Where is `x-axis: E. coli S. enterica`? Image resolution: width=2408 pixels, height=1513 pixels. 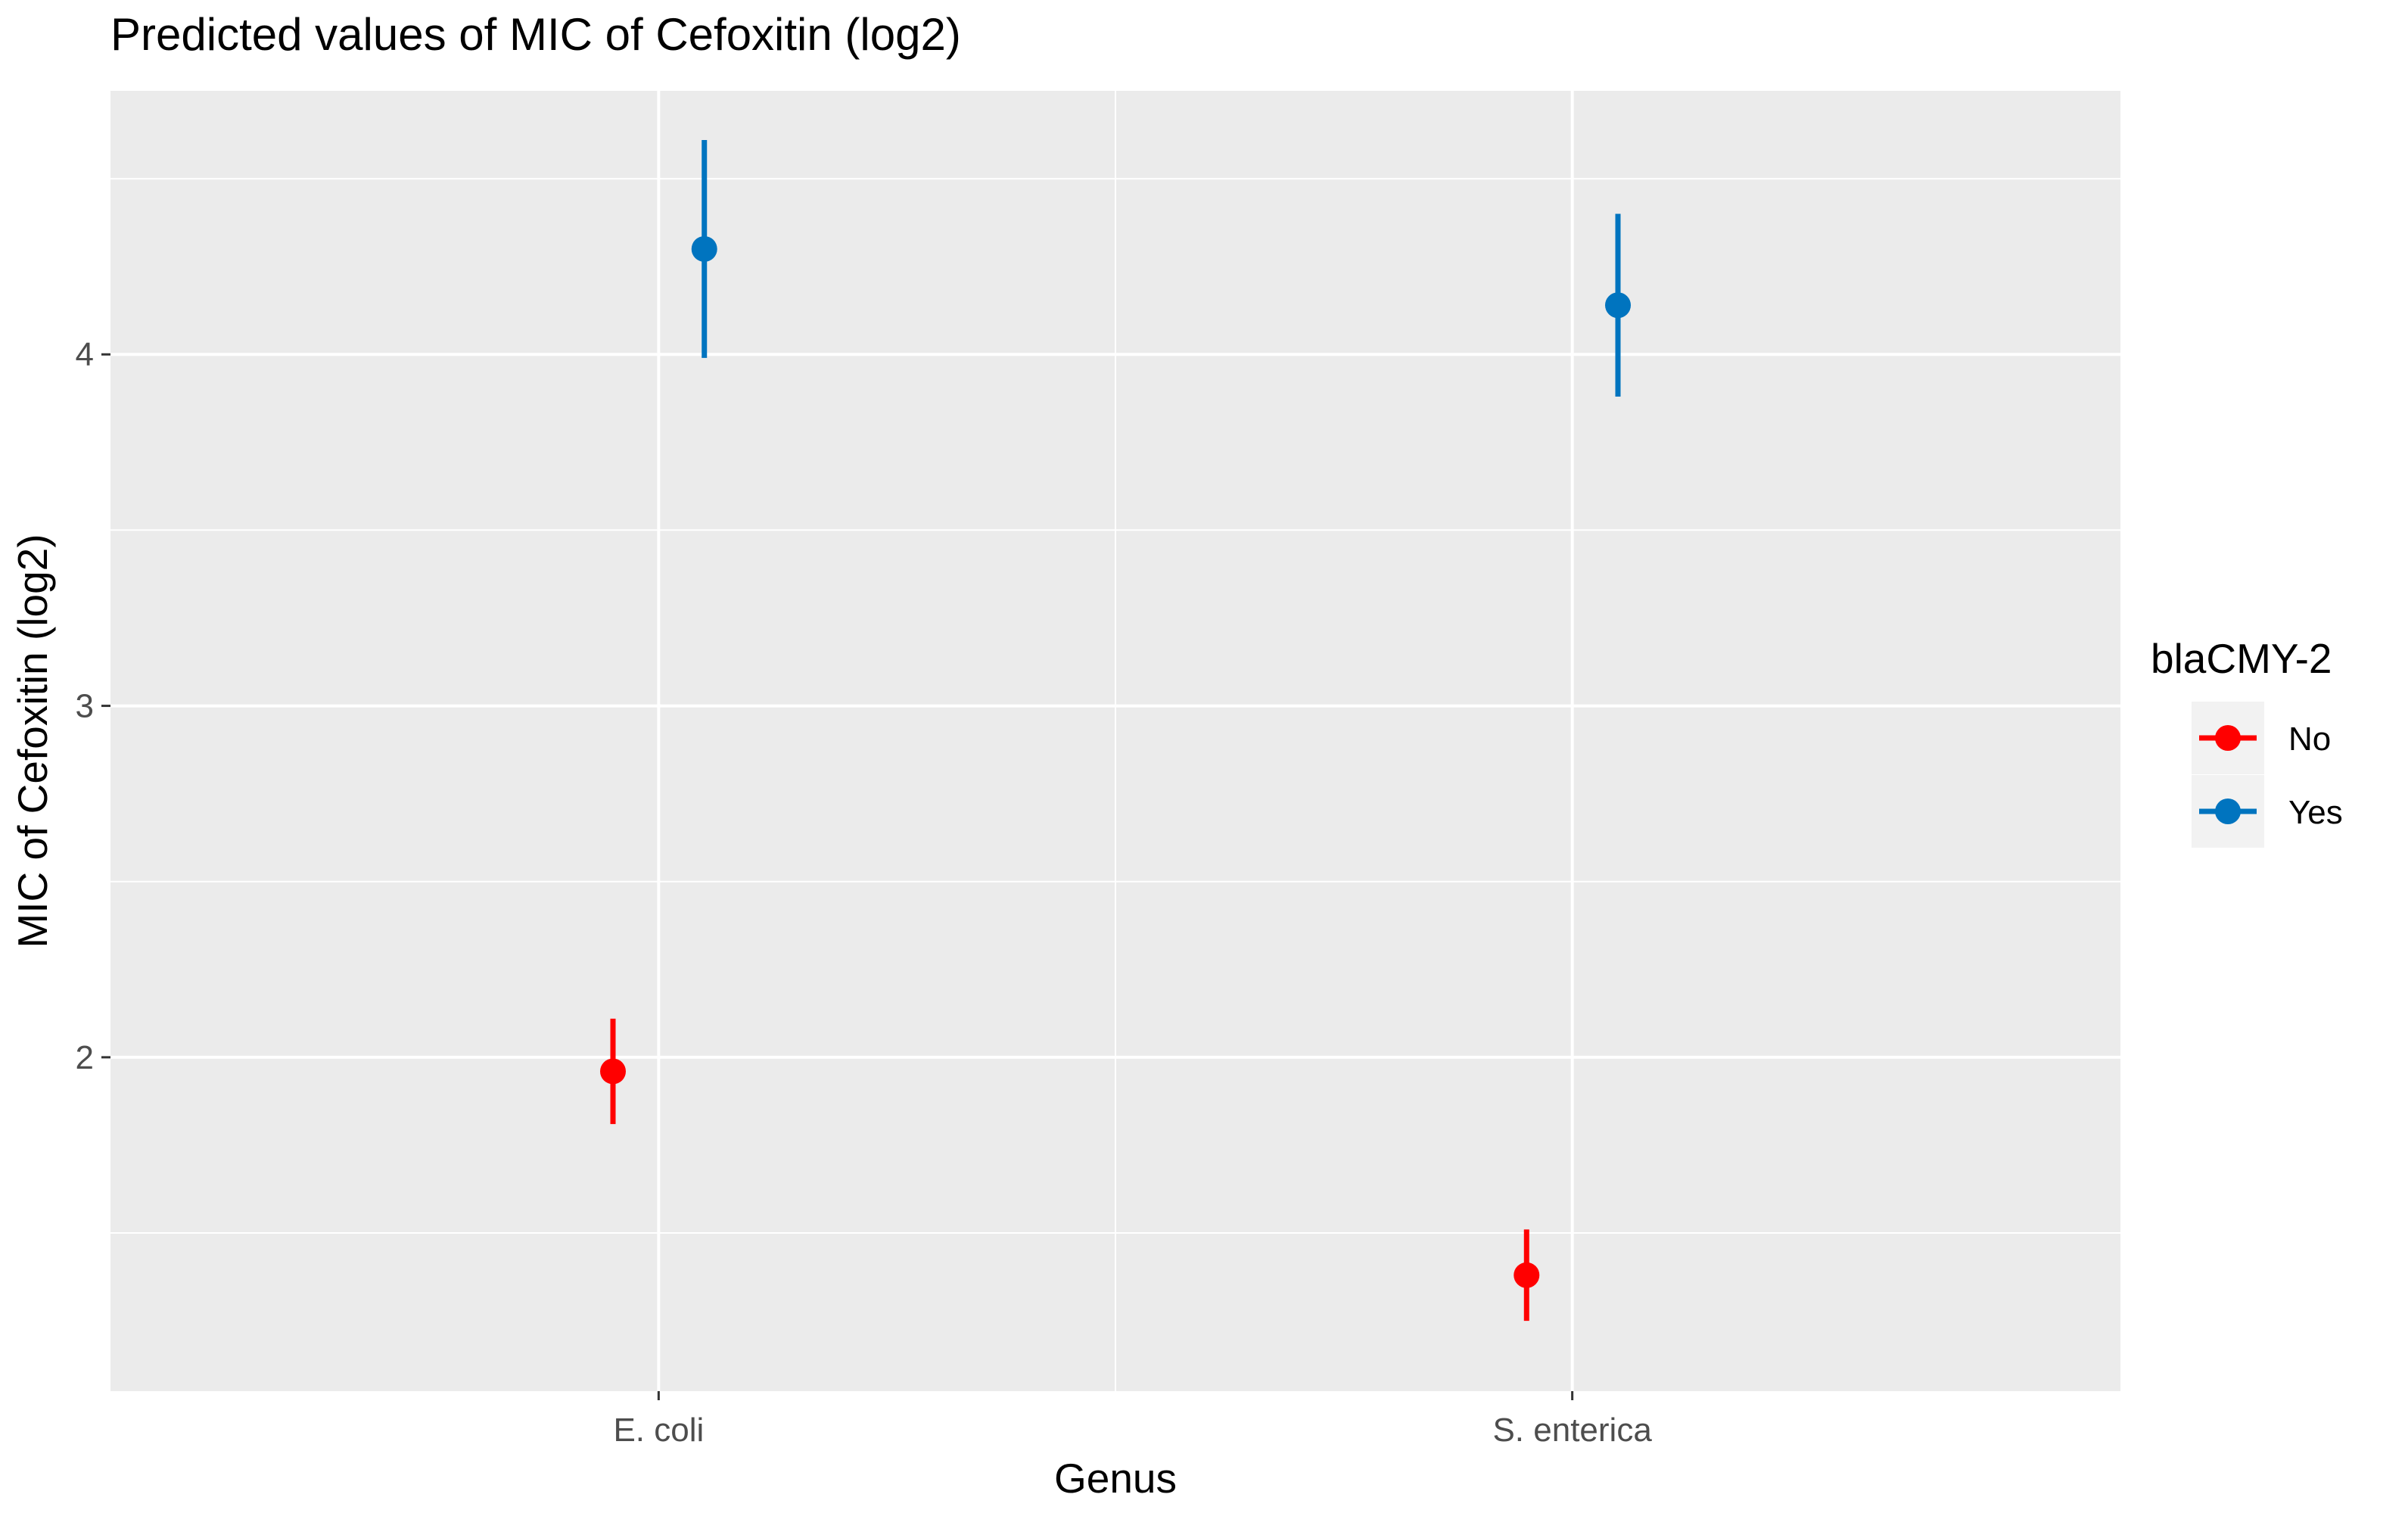
x-axis: E. coli S. enterica is located at coordinates (1132, 1420).